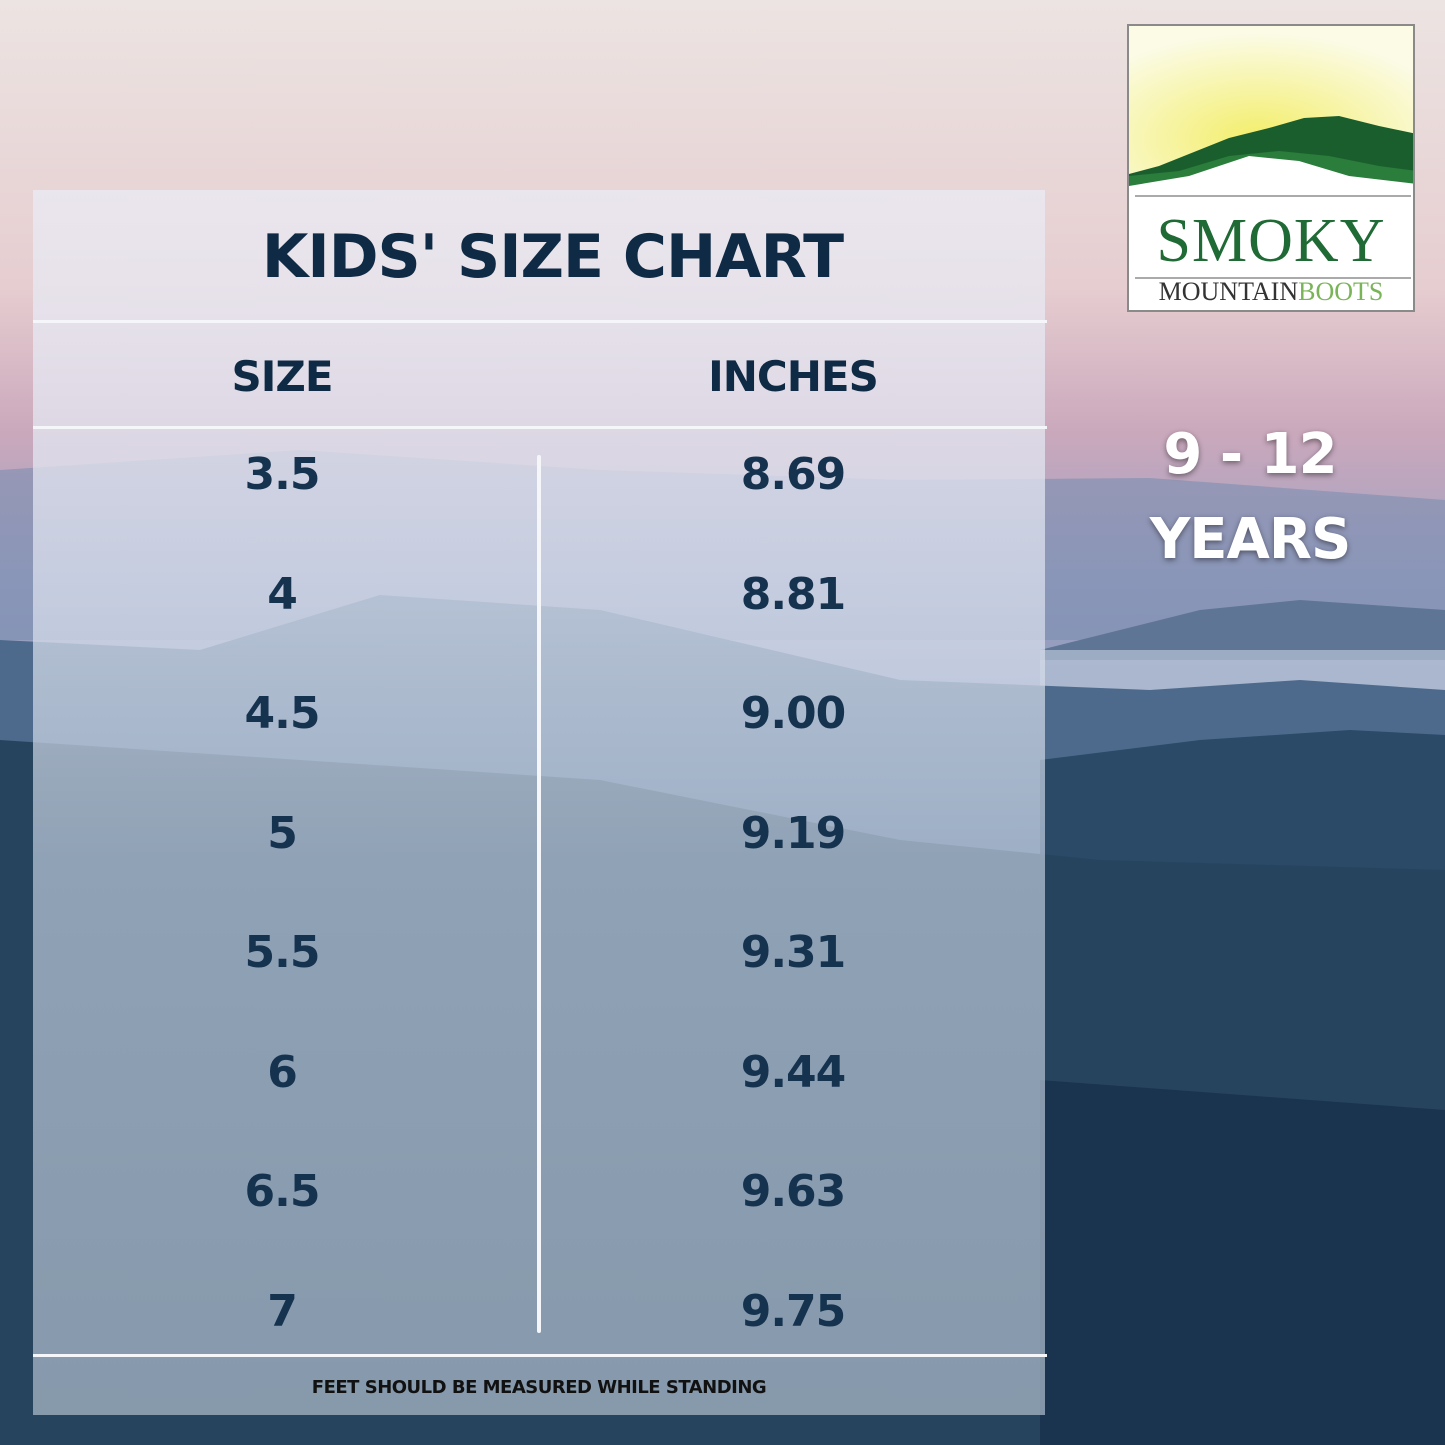  I want to click on inches-cell: 9.44, so click(793, 1072).